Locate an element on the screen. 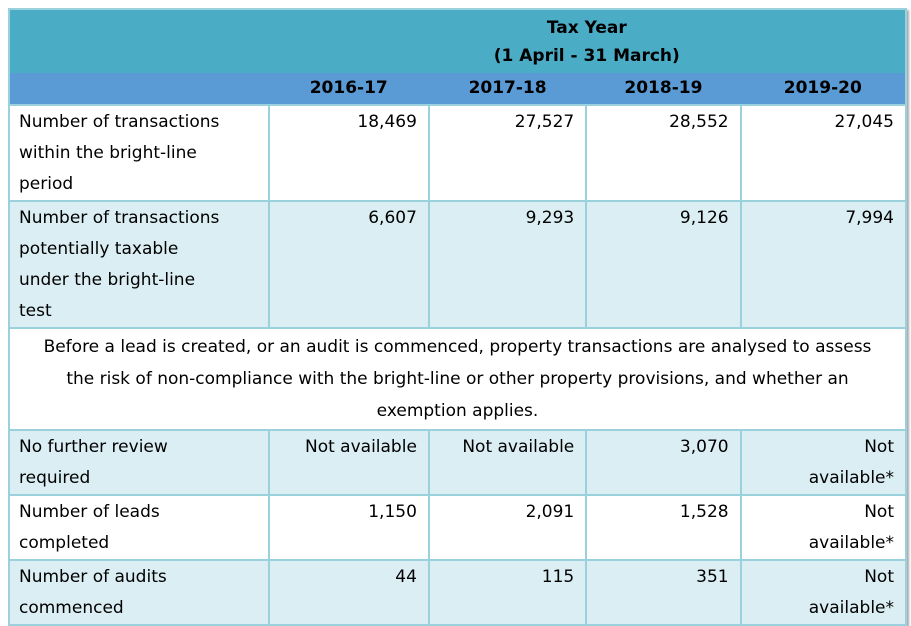 Image resolution: width=911 pixels, height=626 pixels. value-cell: 3,070 is located at coordinates (663, 462).